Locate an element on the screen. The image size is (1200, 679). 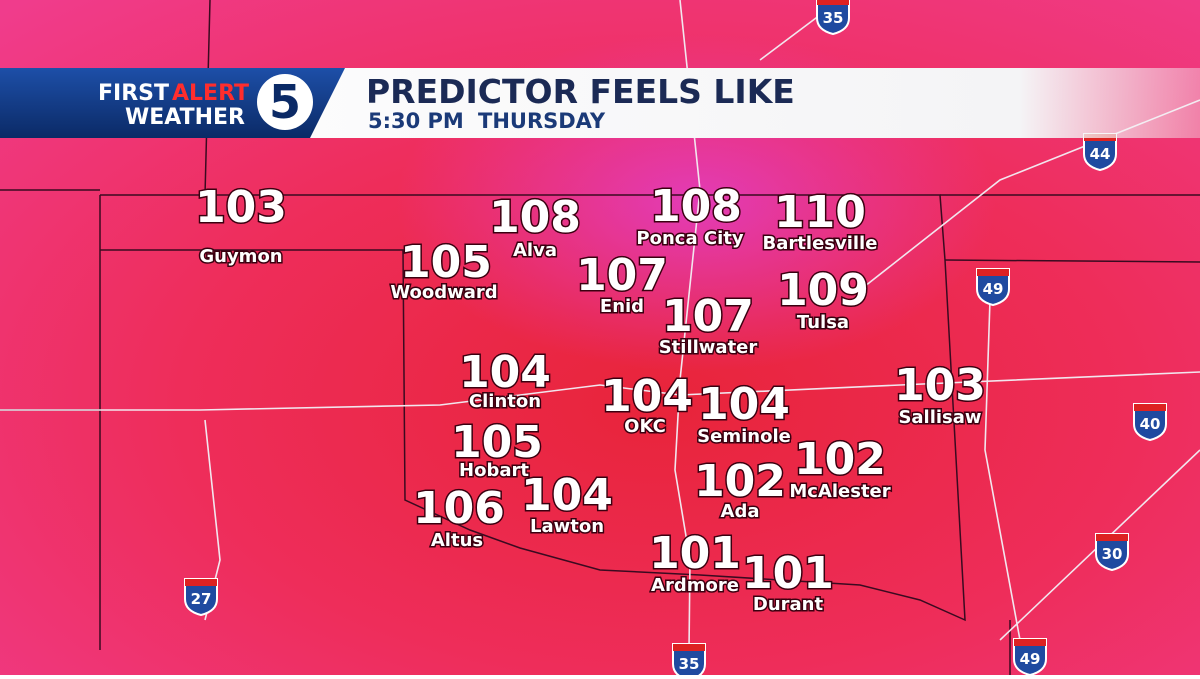
shield-number: 27 is located at coordinates (201, 599).